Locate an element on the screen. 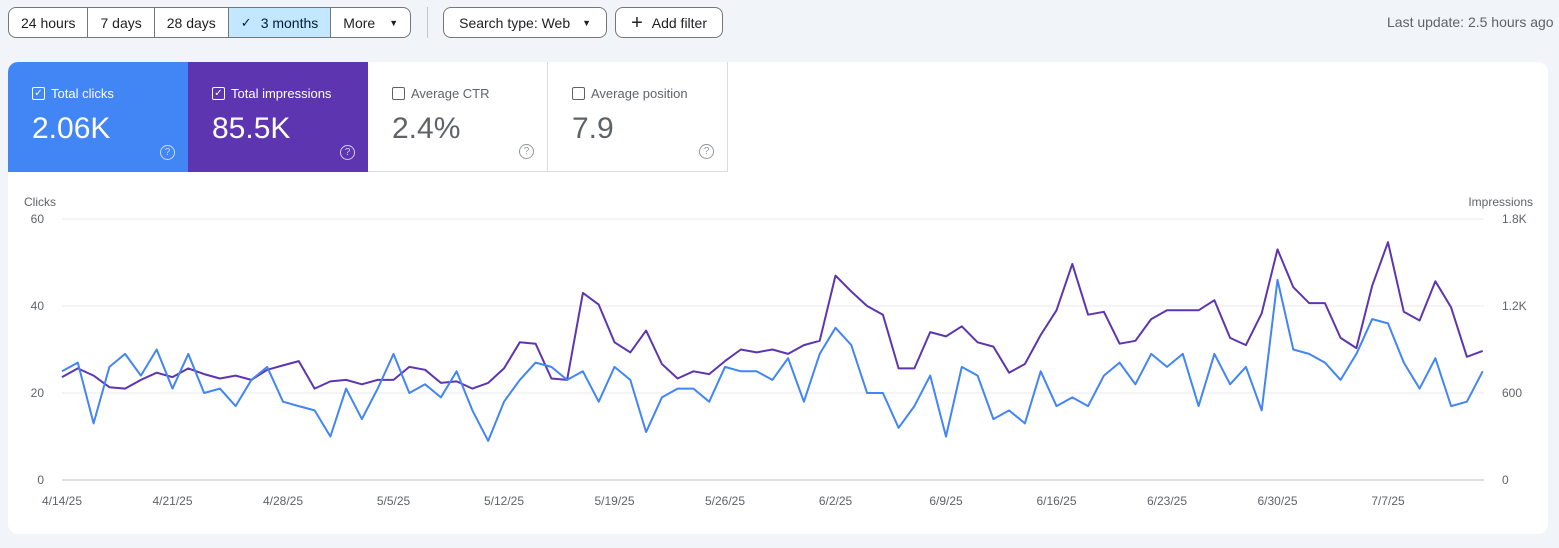 Image resolution: width=1559 pixels, height=548 pixels. metric-total-clicks: ✓ Total clicks 2.06K ? is located at coordinates (98, 117).